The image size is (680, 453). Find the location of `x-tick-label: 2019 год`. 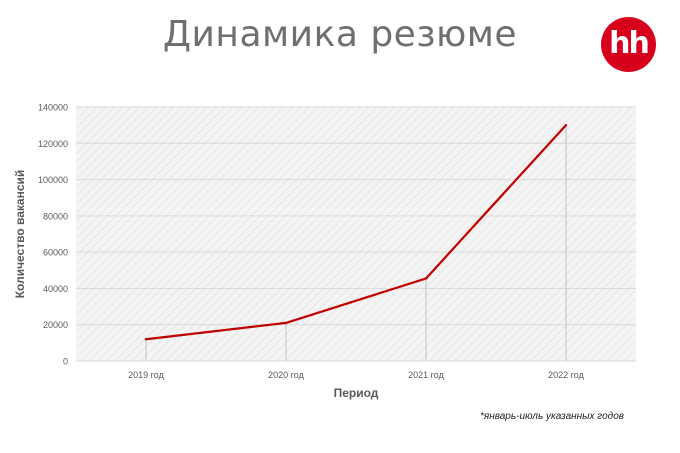

x-tick-label: 2019 год is located at coordinates (146, 375).